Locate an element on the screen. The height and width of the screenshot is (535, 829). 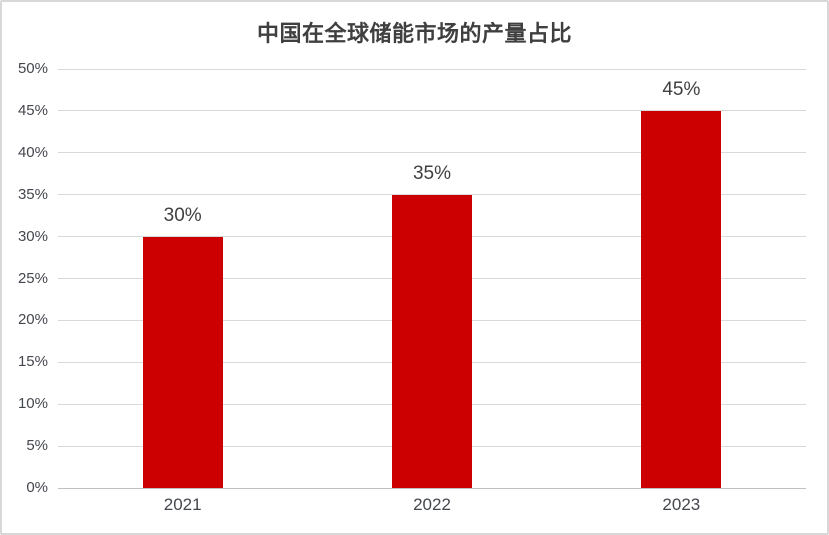
y-tick-label: 0% is located at coordinates (37, 487).